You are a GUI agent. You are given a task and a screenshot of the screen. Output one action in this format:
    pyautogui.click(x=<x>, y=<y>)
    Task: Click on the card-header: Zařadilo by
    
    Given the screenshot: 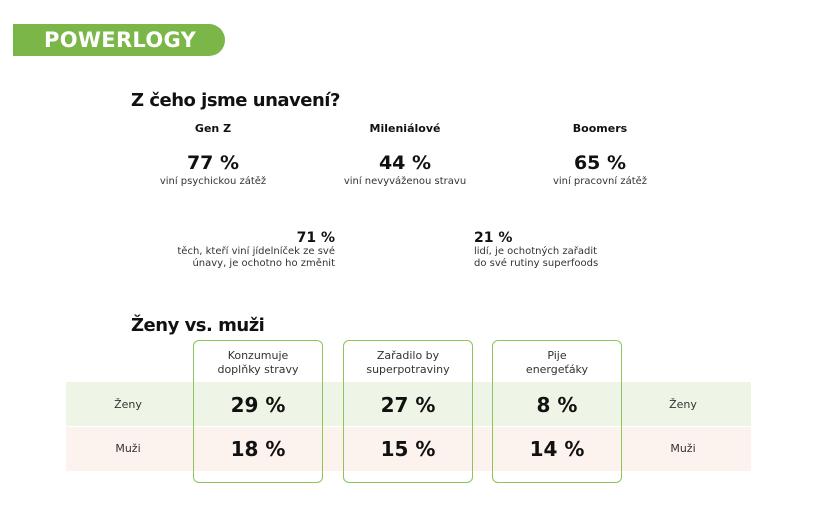 What is the action you would take?
    pyautogui.click(x=408, y=355)
    